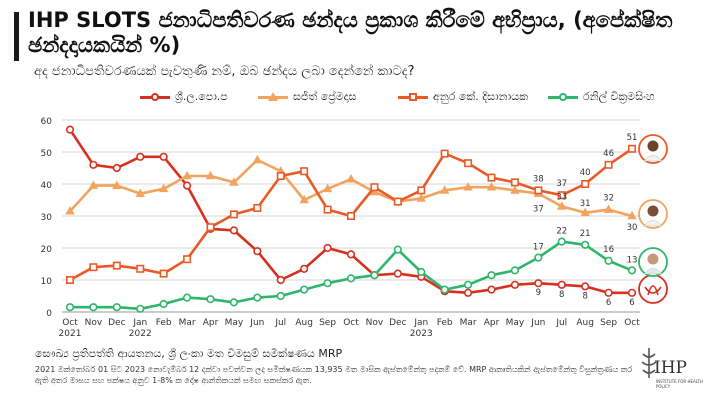 The width and height of the screenshot is (715, 402). Describe the element at coordinates (164, 323) in the screenshot. I see `x-tick-label: Feb` at that location.